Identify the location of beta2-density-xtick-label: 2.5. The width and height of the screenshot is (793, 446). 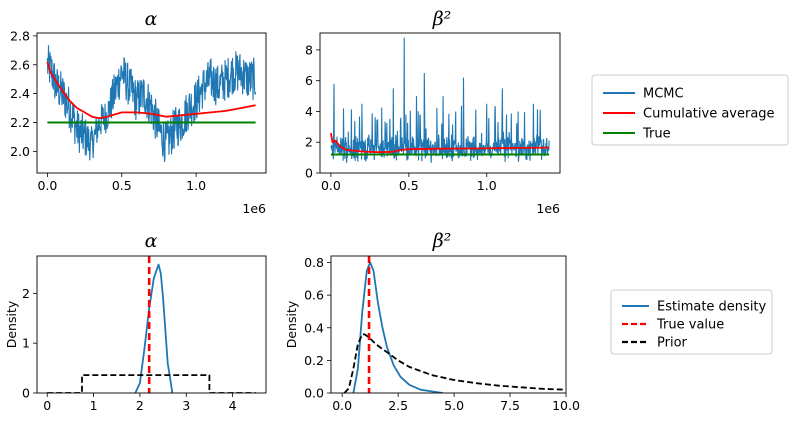
(398, 405).